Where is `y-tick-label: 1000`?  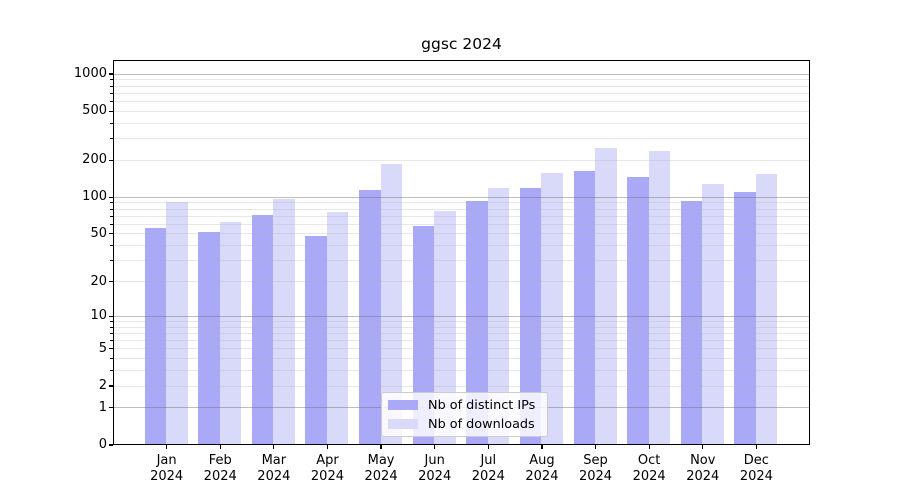 y-tick-label: 1000 is located at coordinates (90, 74).